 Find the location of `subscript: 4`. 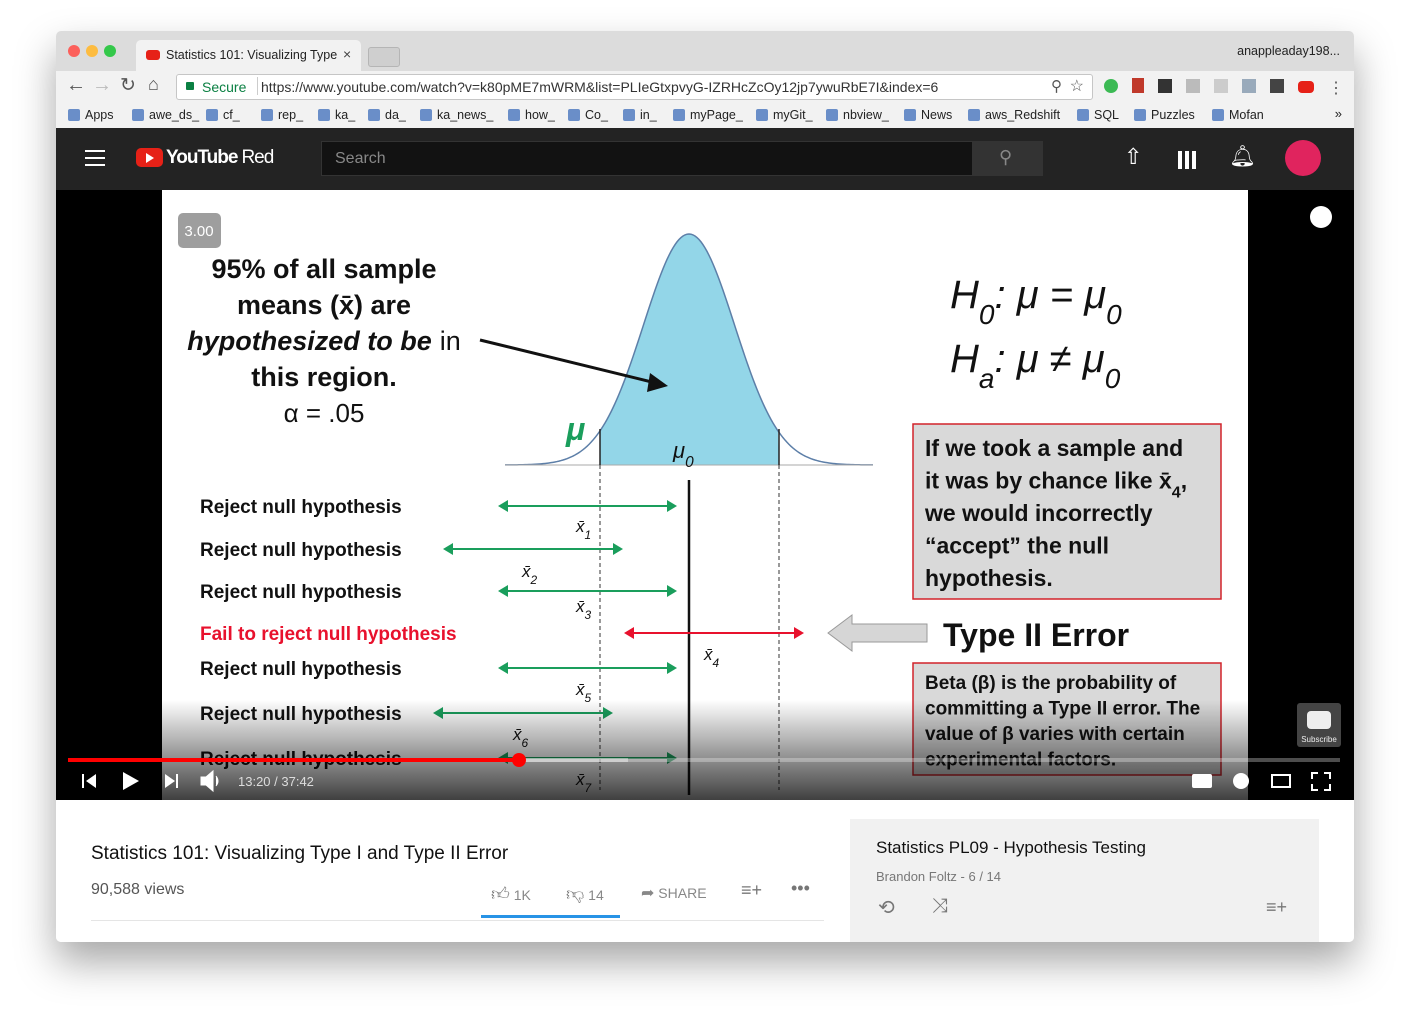

subscript: 4 is located at coordinates (716, 663).